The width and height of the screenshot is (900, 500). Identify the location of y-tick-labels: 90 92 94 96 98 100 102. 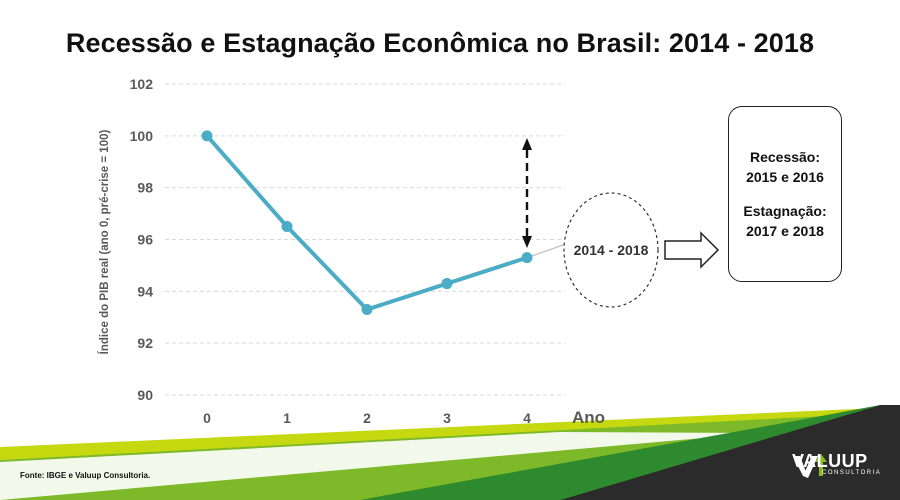
(142, 239).